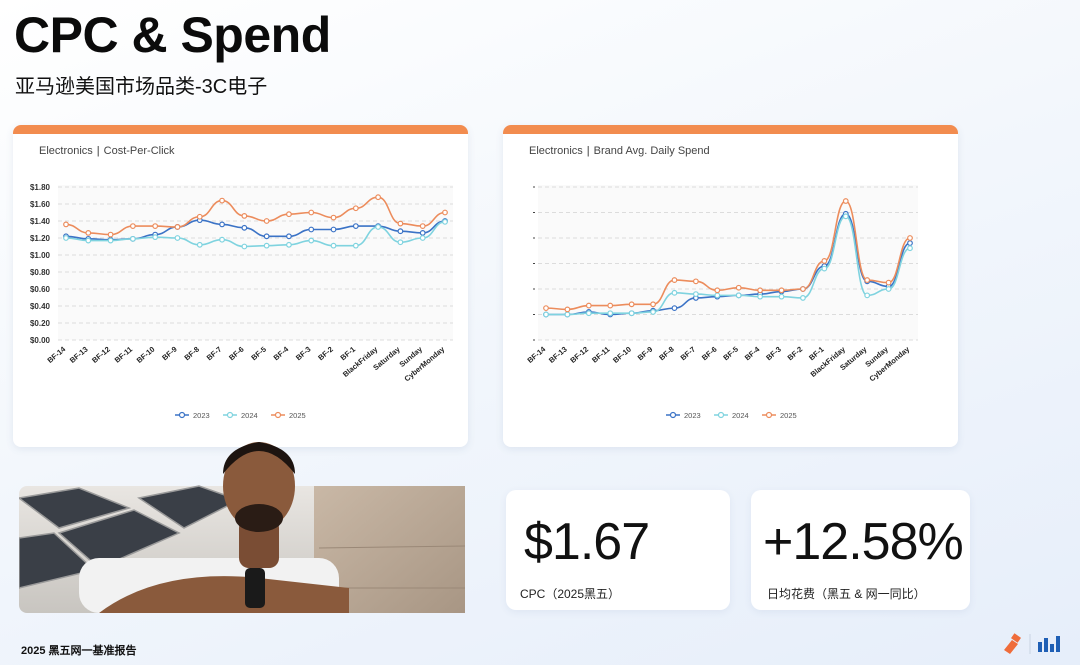 Image resolution: width=1080 pixels, height=665 pixels. What do you see at coordinates (651, 151) in the screenshot?
I see `chart-title-metric: Brand Avg. Daily Spend` at bounding box center [651, 151].